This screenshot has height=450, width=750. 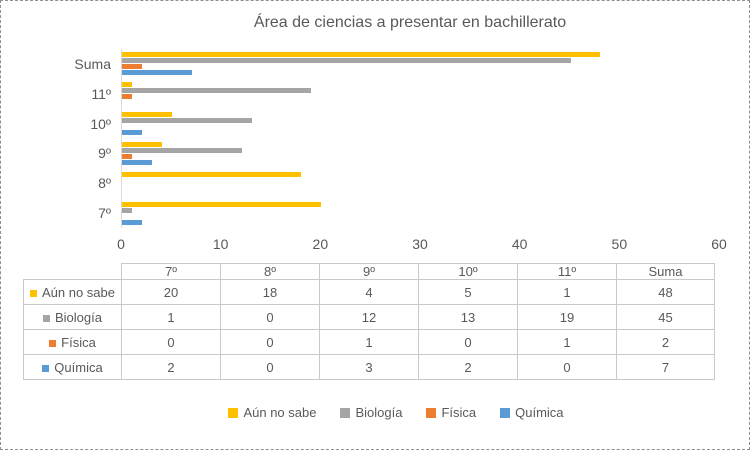 I want to click on series-label-biologia: Biología, so click(x=78, y=317).